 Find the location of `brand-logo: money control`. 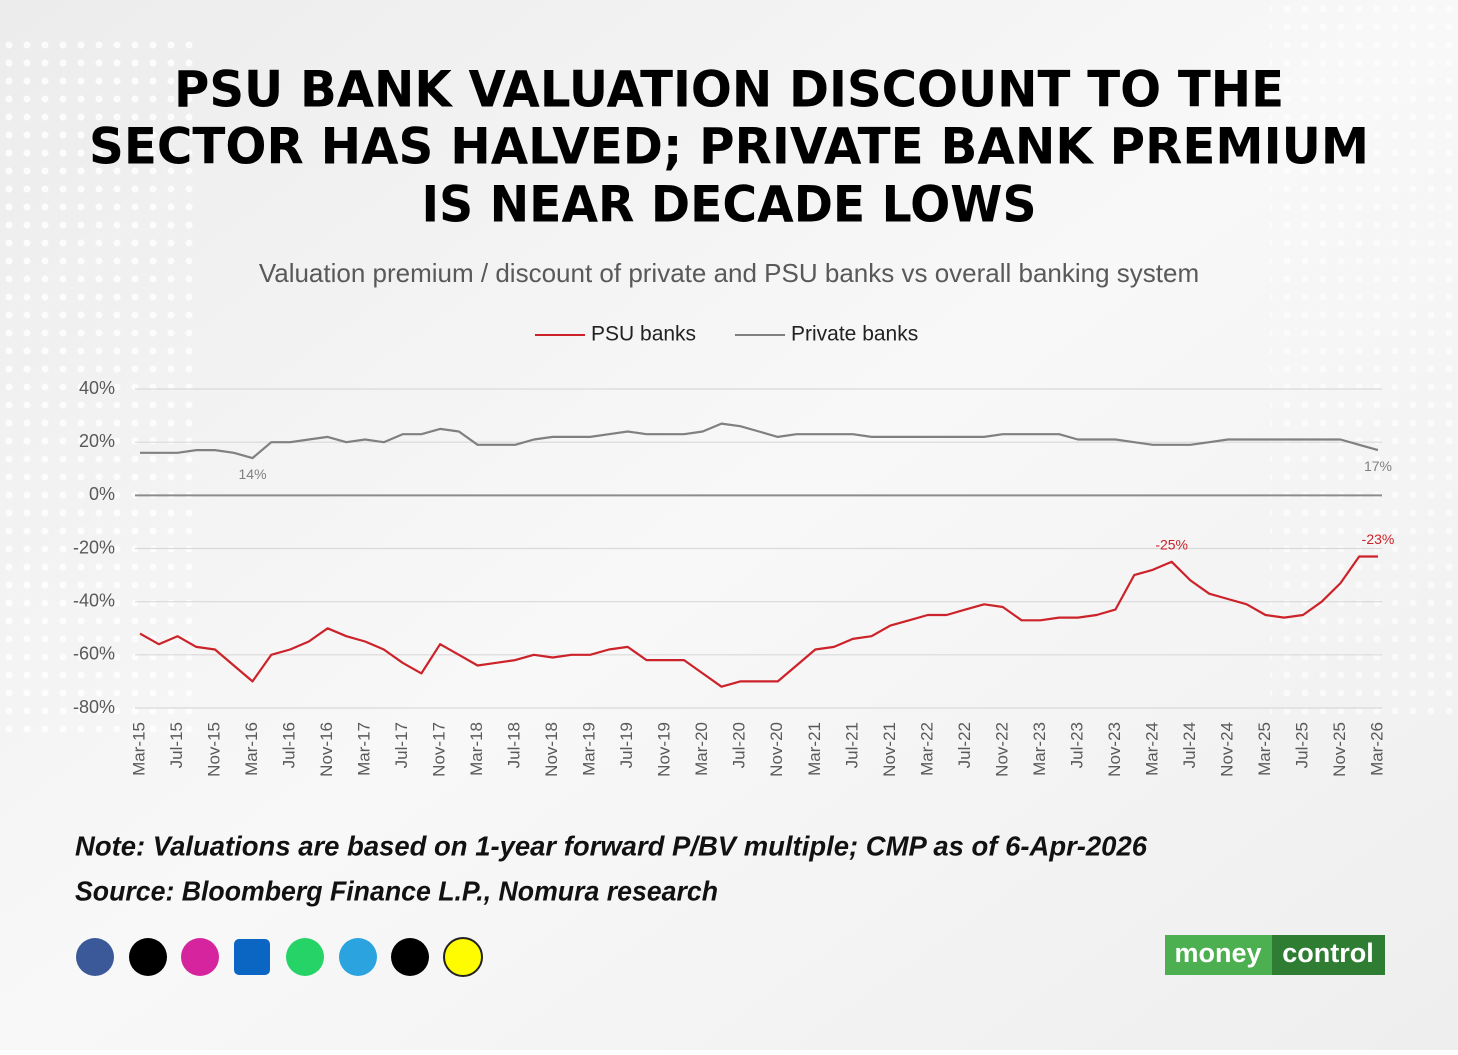

brand-logo: money control is located at coordinates (1275, 955).